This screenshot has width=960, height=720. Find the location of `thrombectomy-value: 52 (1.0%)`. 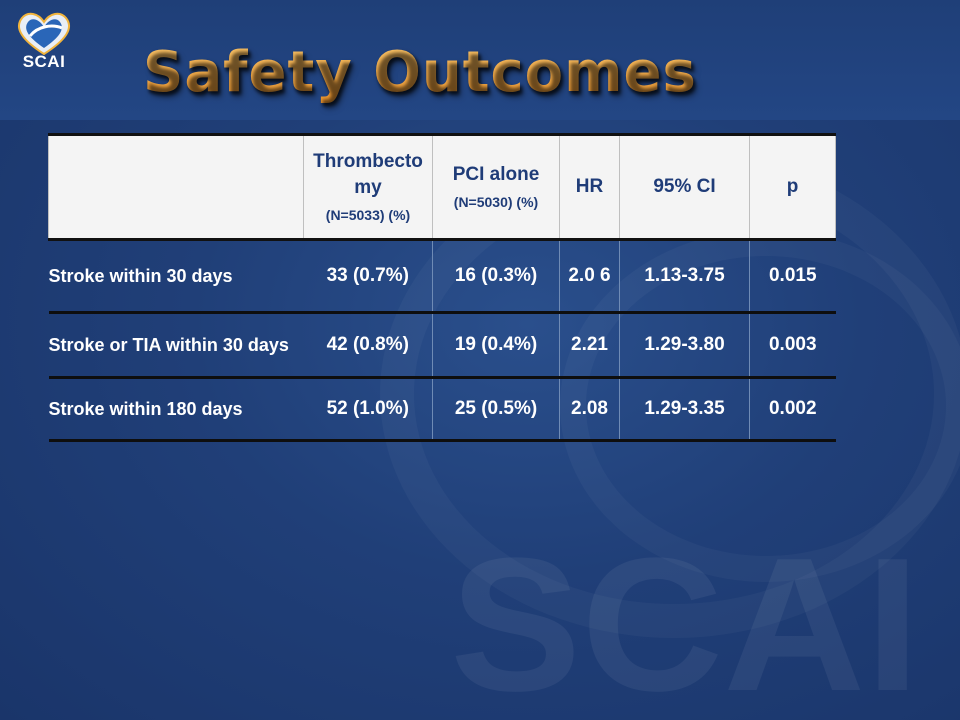

thrombectomy-value: 52 (1.0%) is located at coordinates (368, 409).